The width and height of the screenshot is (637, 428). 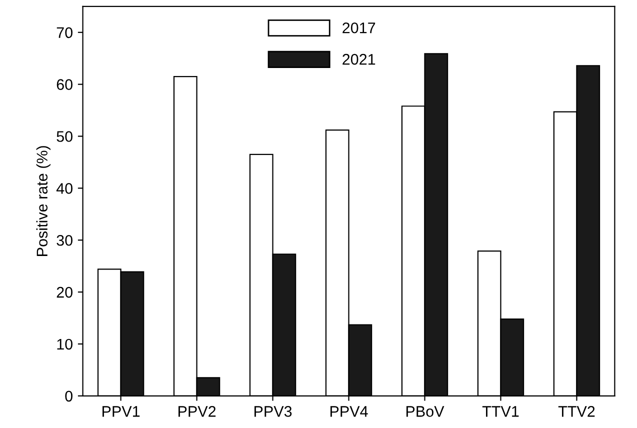 What do you see at coordinates (197, 411) in the screenshot?
I see `x-tick-label: PPV2` at bounding box center [197, 411].